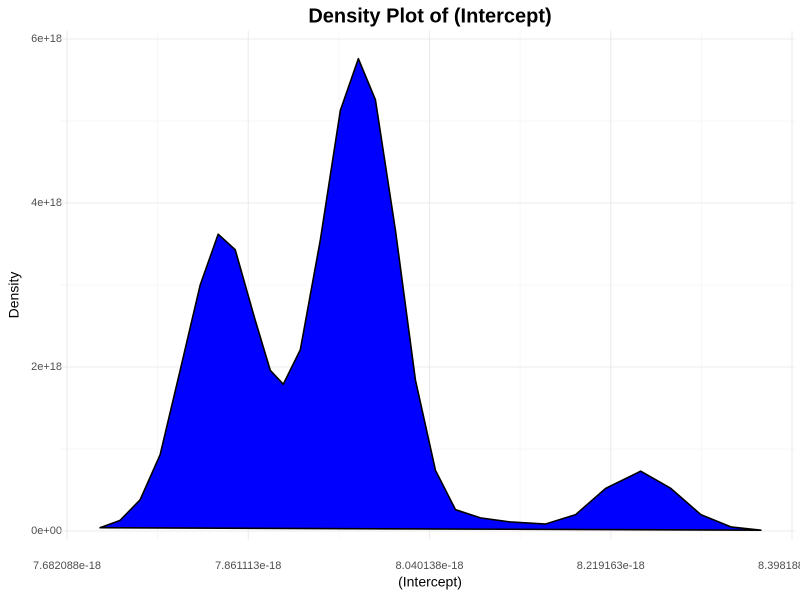  Describe the element at coordinates (779, 566) in the screenshot. I see `x-tick-label: 8.398188e-18` at that location.